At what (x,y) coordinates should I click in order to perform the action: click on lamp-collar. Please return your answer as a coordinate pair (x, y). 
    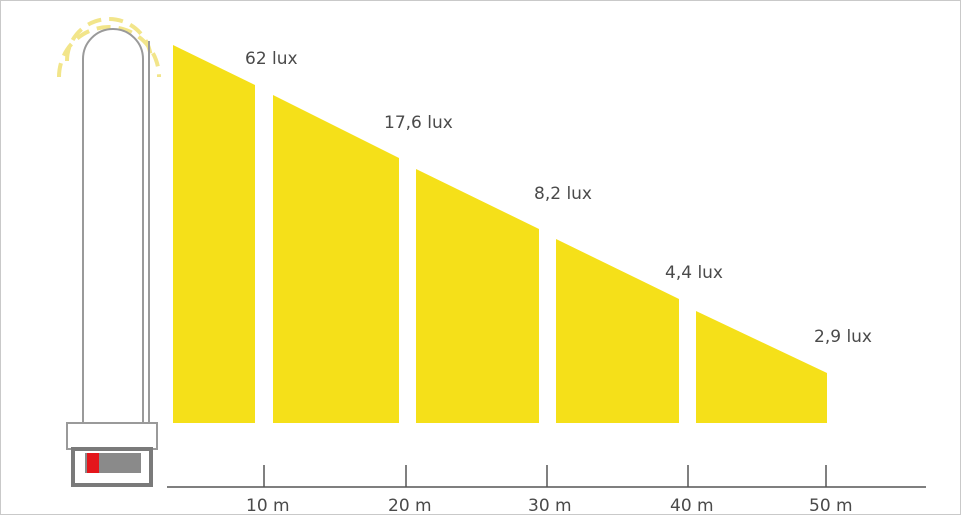
    Looking at the image, I should click on (112, 436).